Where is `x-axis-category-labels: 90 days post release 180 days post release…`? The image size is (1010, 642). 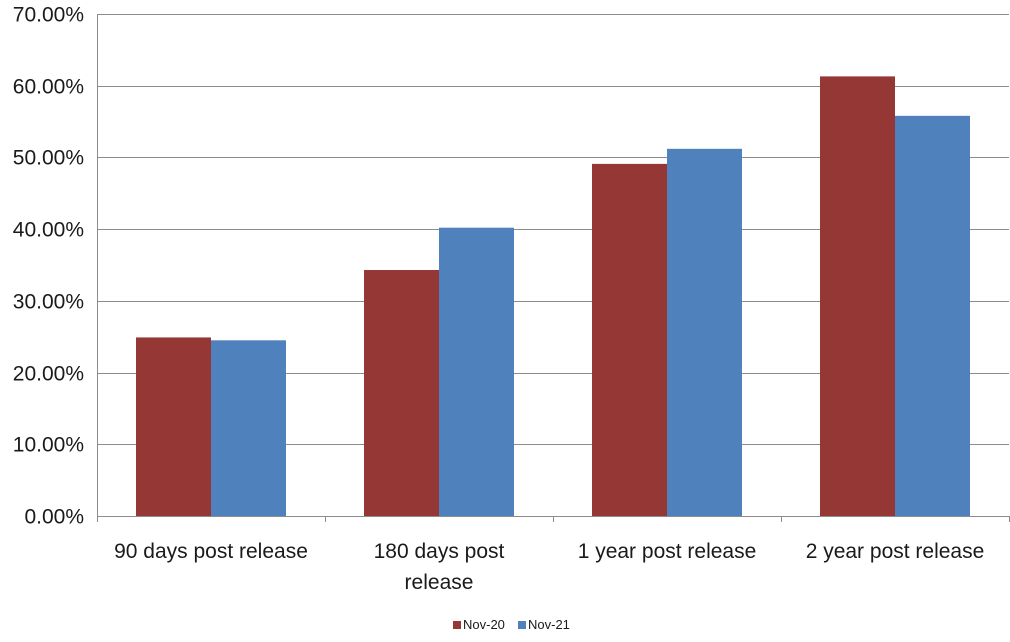 x-axis-category-labels: 90 days post release 180 days post release… is located at coordinates (549, 567).